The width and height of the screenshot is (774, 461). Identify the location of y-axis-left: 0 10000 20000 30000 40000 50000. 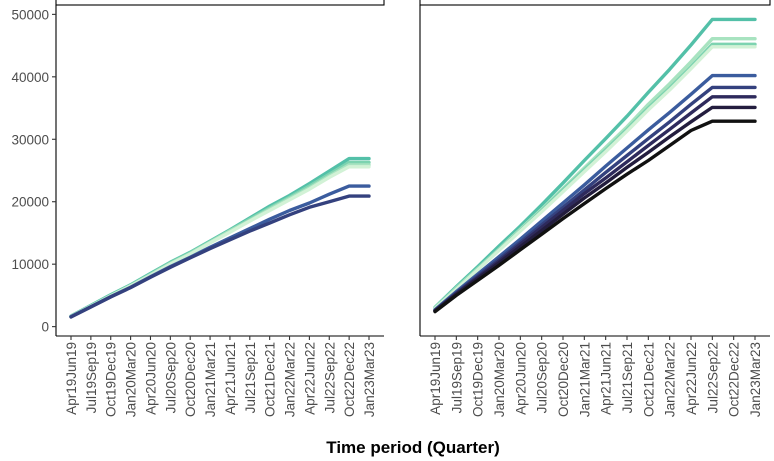
(33, 171).